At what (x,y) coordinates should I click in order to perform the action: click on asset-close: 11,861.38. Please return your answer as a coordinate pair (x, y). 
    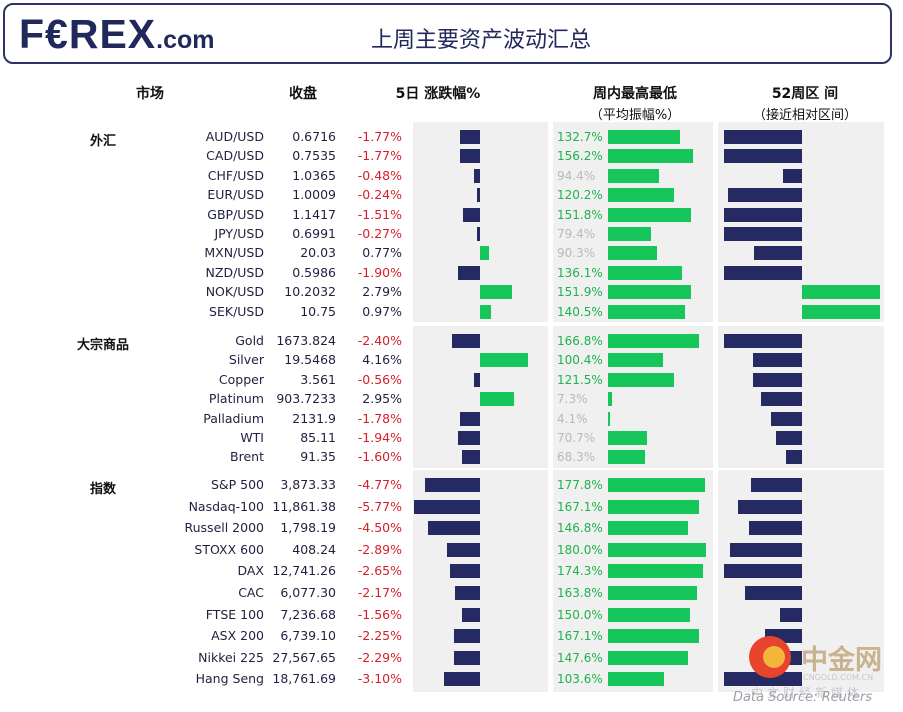
    Looking at the image, I should click on (304, 506).